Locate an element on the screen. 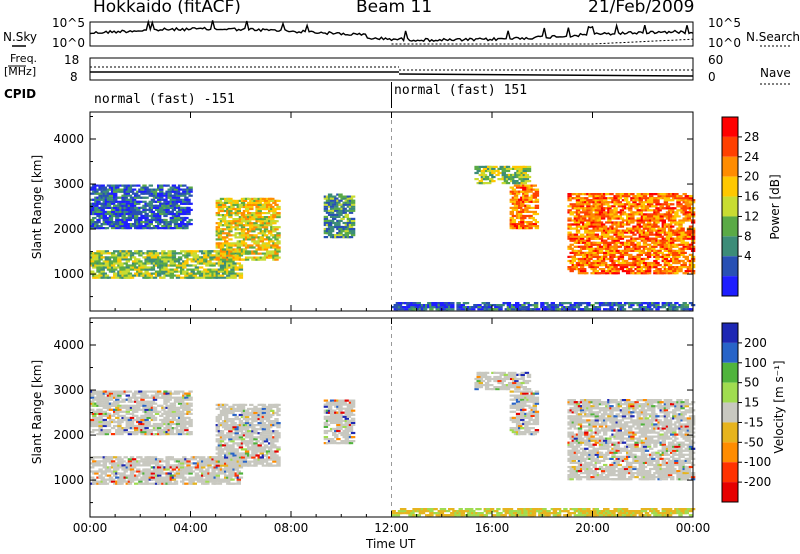 This screenshot has width=800, height=554. cpid-segment-2: normal (fast) 151 is located at coordinates (461, 90).